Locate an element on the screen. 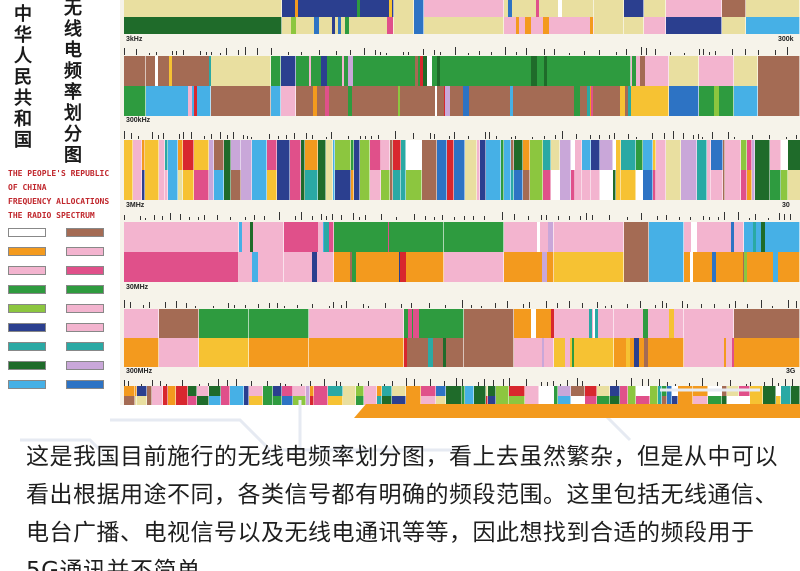  accent-bar is located at coordinates (577, 411).